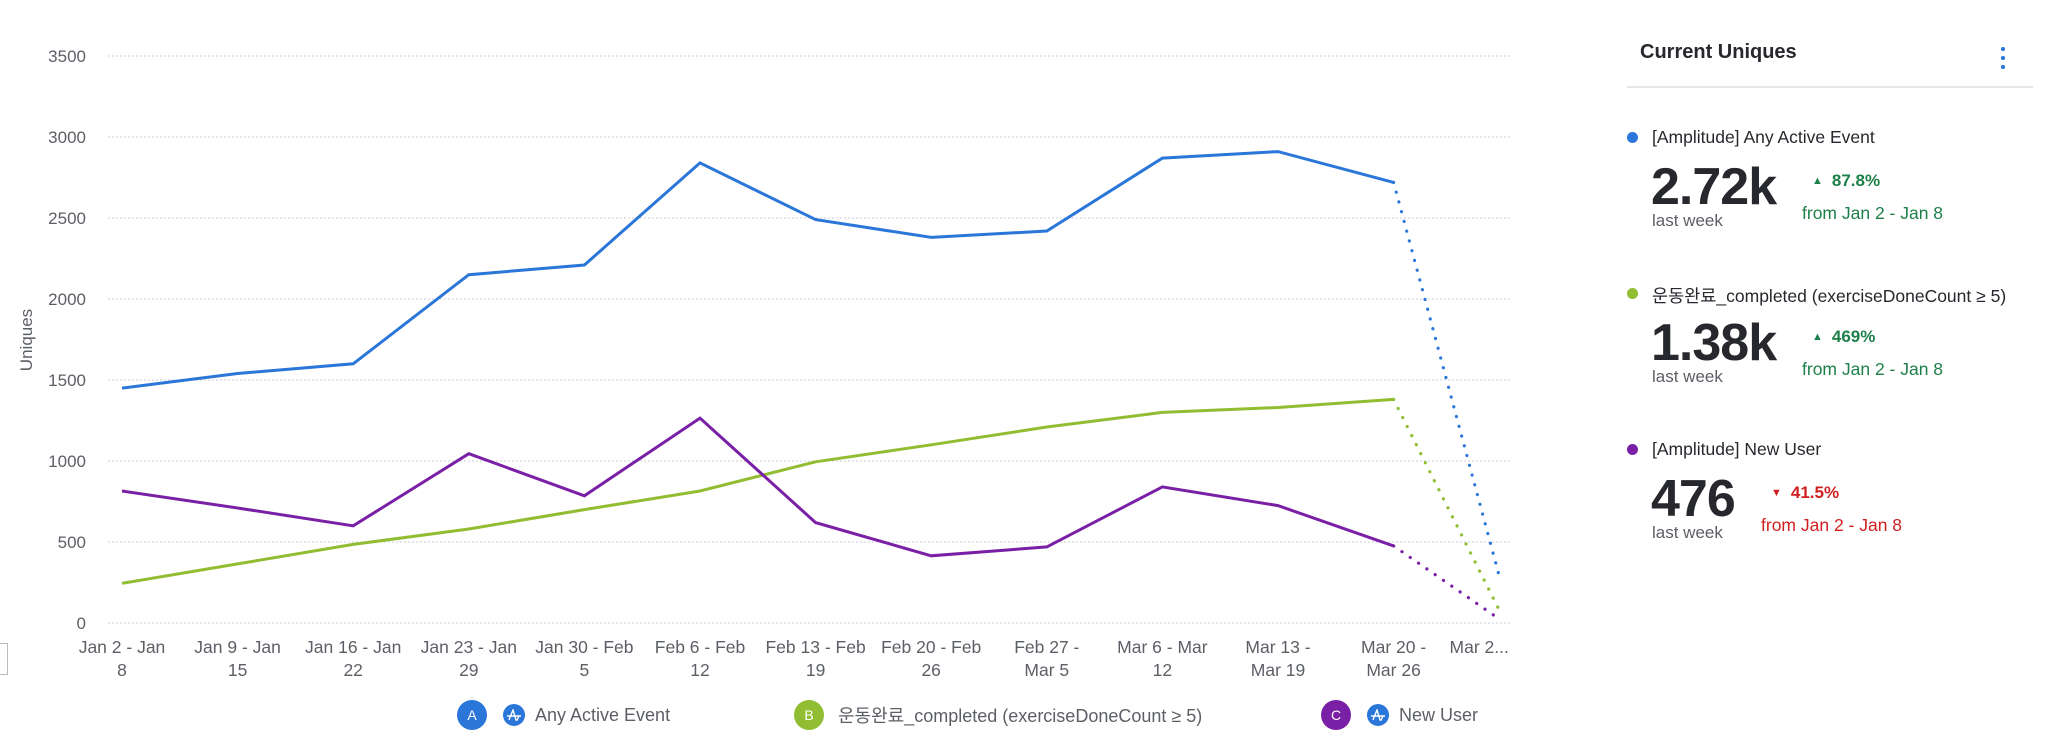  I want to click on x-tick-label: Mar 5, so click(1046, 670).